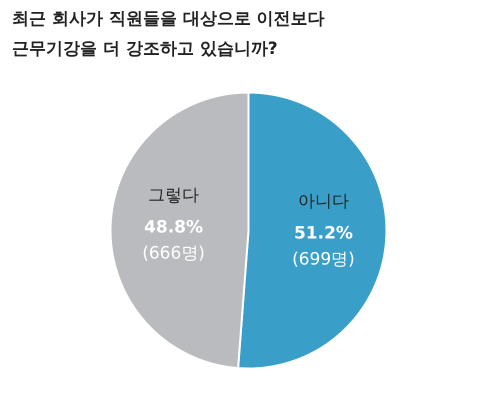  I want to click on data-label: 51.2%, so click(323, 233).